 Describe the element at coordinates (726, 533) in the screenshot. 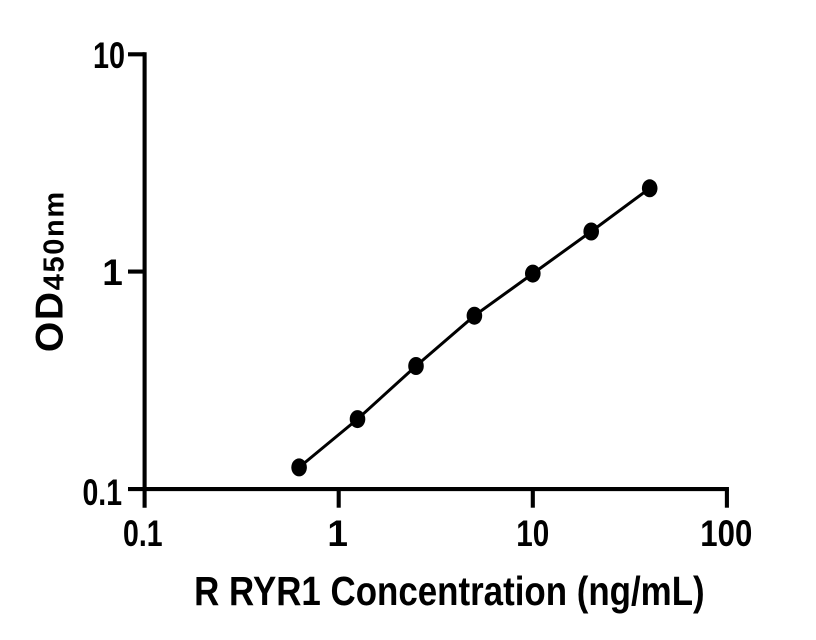

I see `svg-text: 100` at that location.